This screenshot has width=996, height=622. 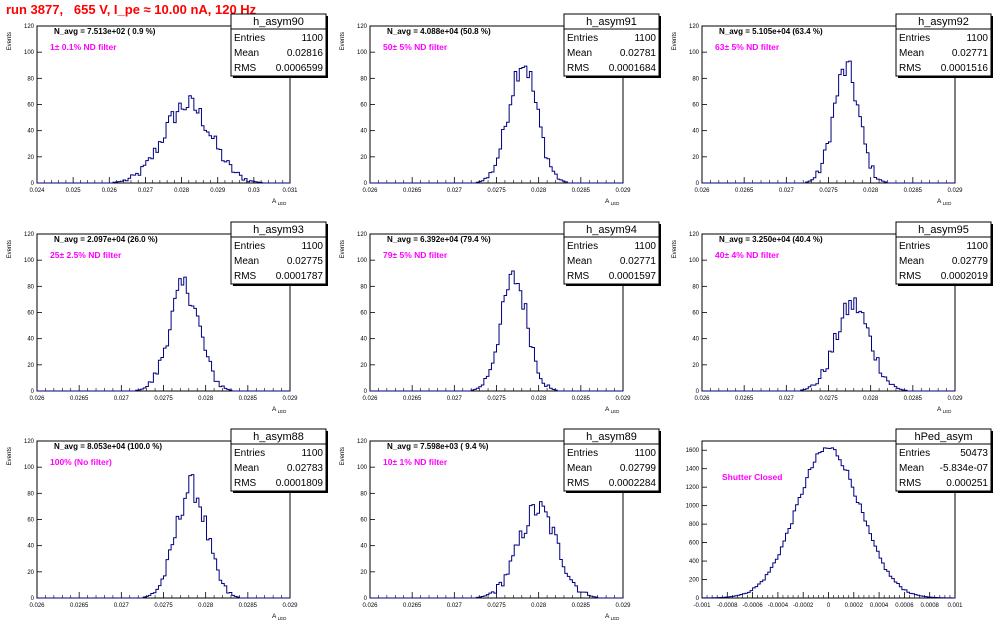 What do you see at coordinates (633, 276) in the screenshot?
I see `stats-value: 0.0001597` at bounding box center [633, 276].